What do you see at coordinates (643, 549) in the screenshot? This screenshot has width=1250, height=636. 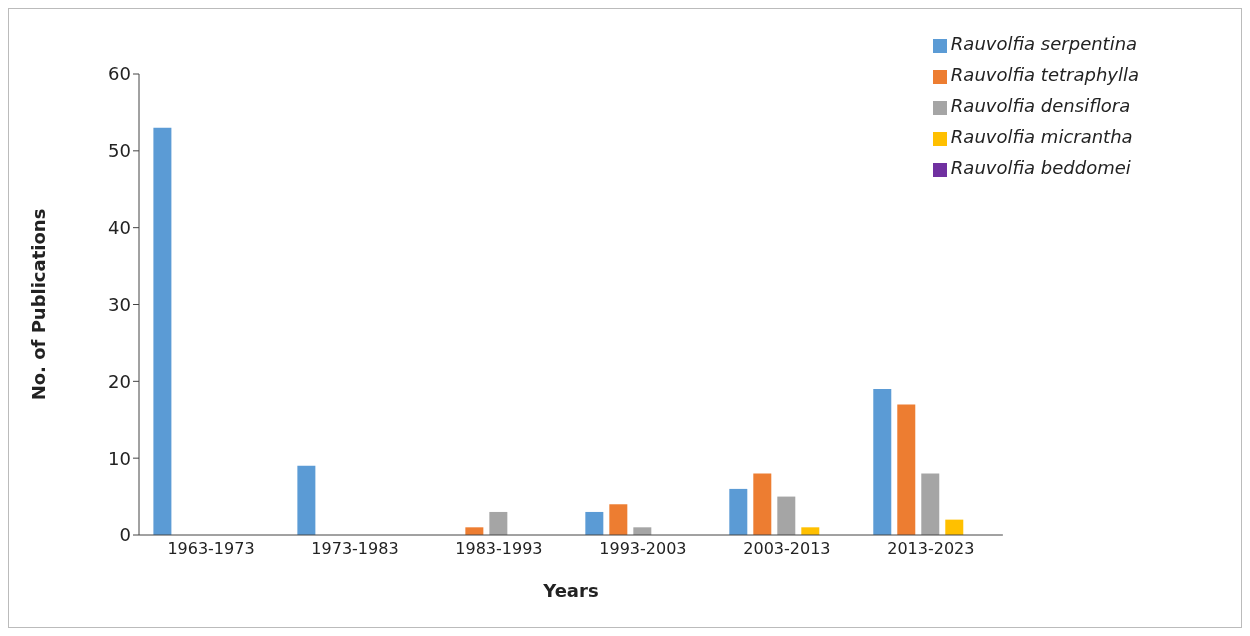 I see `x-tick-label: 1993-2003` at bounding box center [643, 549].